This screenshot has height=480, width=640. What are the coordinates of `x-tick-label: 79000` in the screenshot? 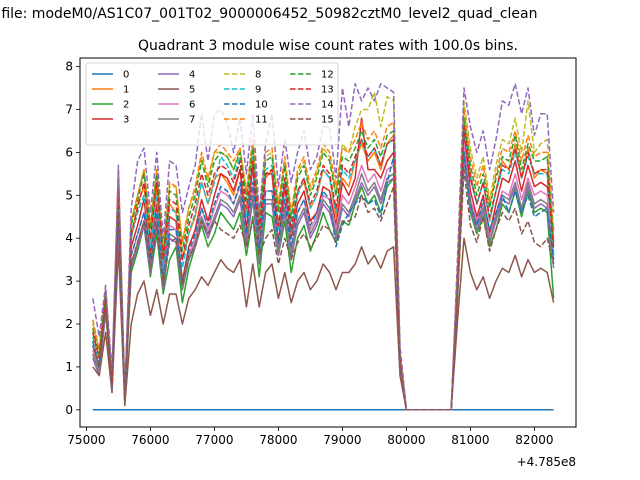 It's located at (342, 440).